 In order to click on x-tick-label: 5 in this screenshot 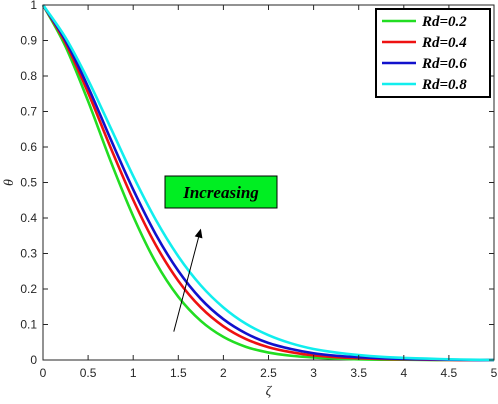, I will do `click(494, 373)`.